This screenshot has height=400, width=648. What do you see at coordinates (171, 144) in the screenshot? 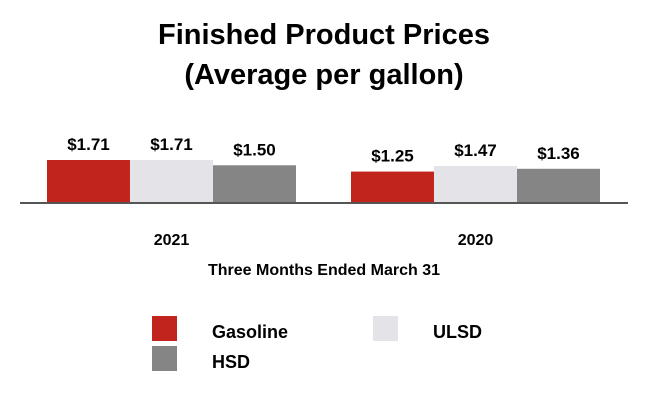
I see `value-label-ulsd-2021: $1.71` at bounding box center [171, 144].